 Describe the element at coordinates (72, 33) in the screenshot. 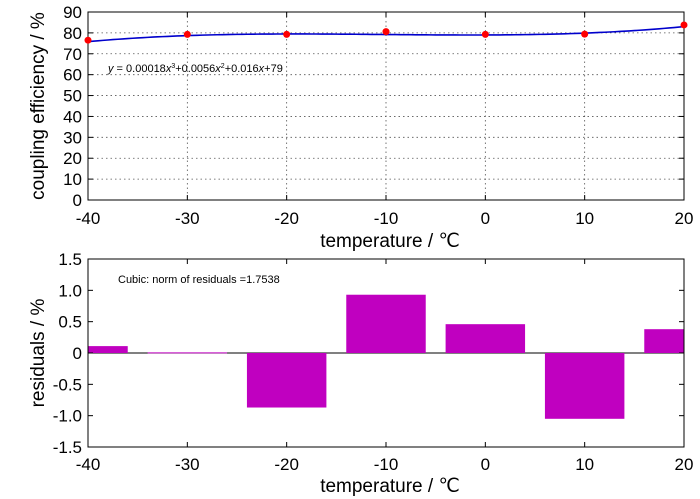

I see `top-y-tick-label: 80` at that location.